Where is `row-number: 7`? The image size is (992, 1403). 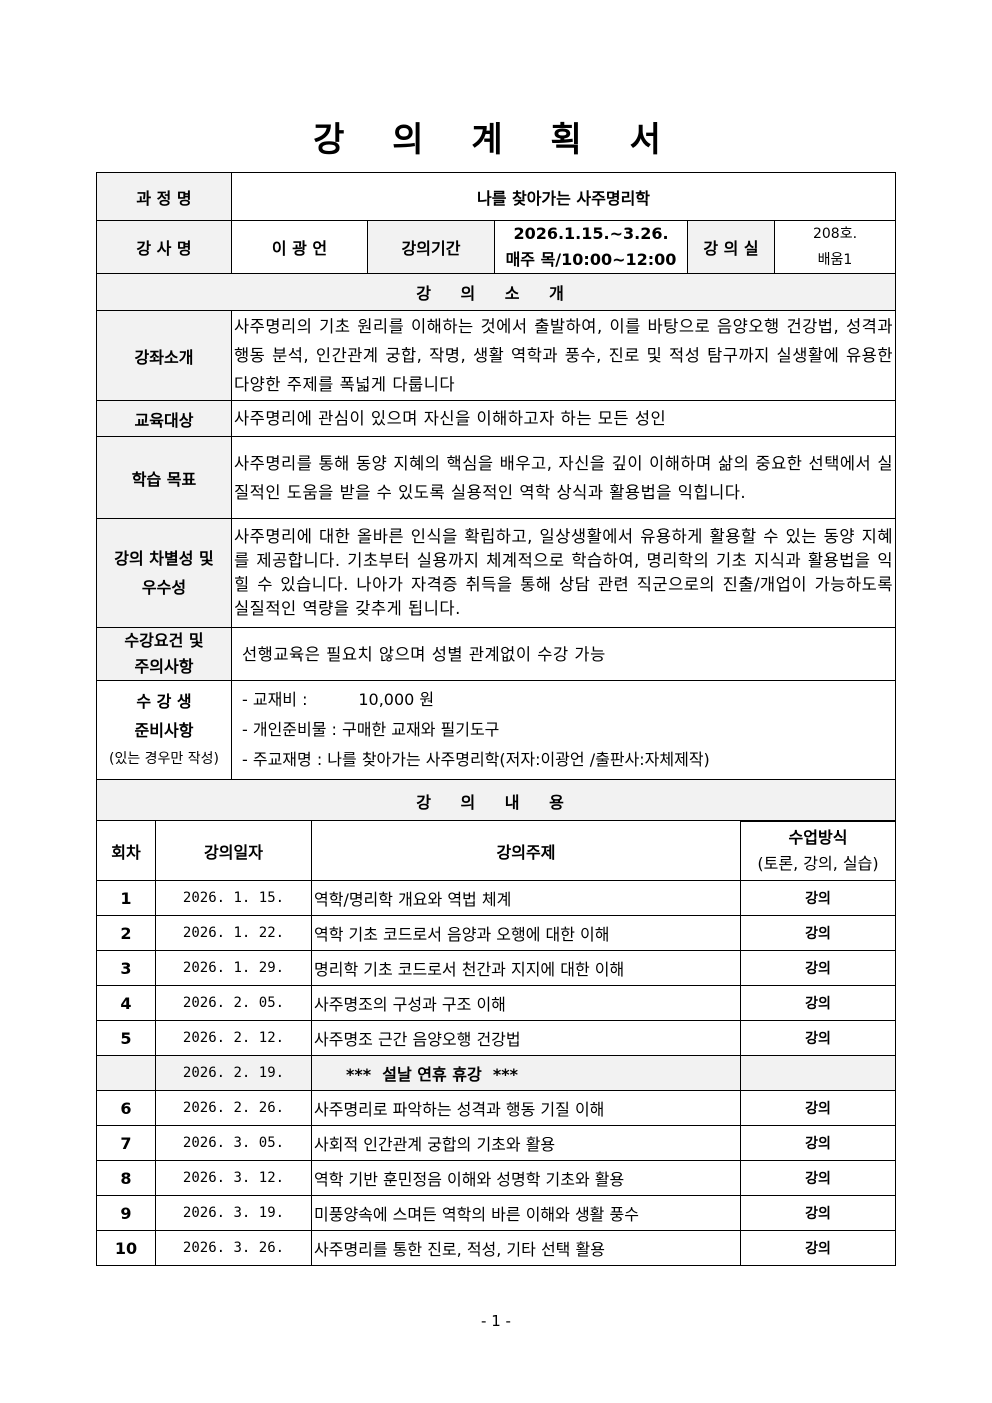 row-number: 7 is located at coordinates (126, 1143).